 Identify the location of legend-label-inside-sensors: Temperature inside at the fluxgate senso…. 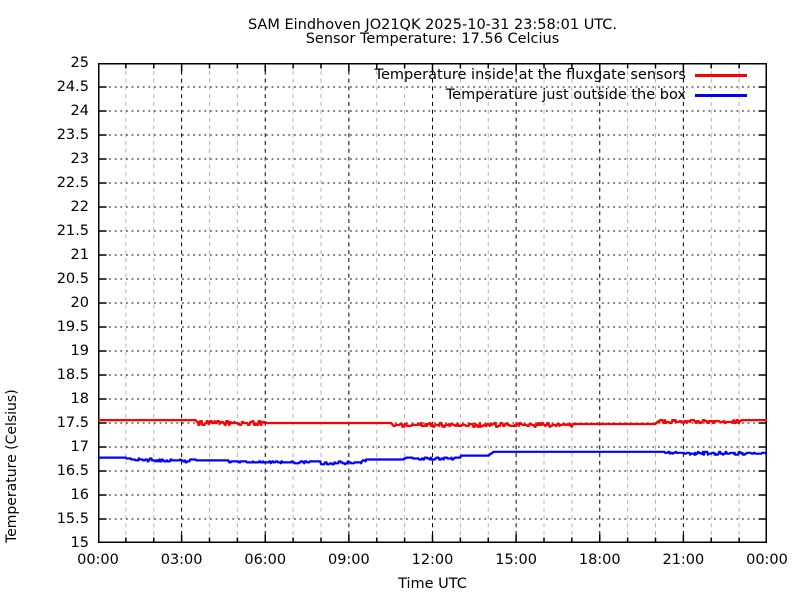
(530, 75).